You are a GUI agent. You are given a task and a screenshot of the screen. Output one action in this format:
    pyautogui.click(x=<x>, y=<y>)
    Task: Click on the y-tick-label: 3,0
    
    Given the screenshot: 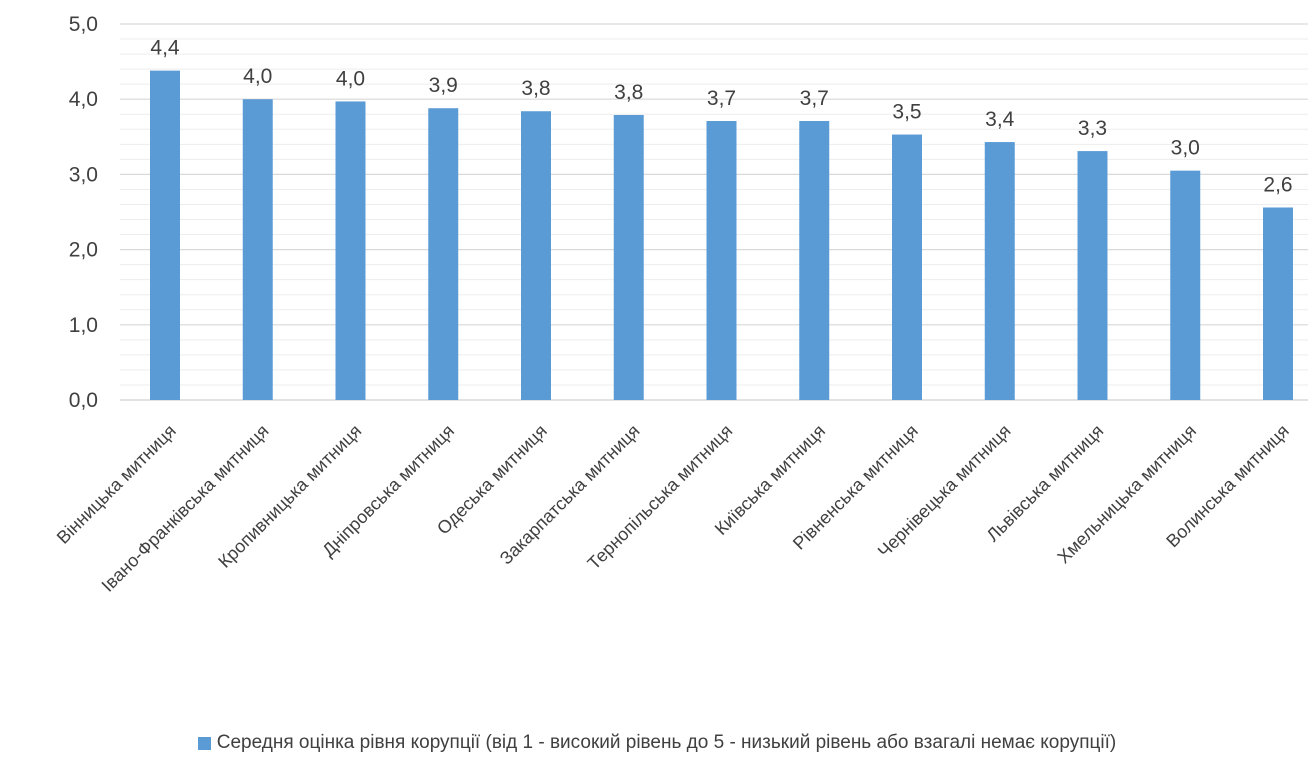 What is the action you would take?
    pyautogui.click(x=83, y=174)
    